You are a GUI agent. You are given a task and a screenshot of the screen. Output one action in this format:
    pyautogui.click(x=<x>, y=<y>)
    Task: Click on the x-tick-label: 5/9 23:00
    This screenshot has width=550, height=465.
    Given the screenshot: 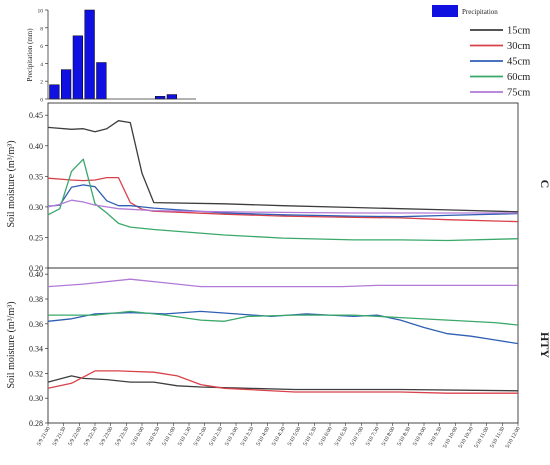 What is the action you would take?
    pyautogui.click(x=107, y=436)
    